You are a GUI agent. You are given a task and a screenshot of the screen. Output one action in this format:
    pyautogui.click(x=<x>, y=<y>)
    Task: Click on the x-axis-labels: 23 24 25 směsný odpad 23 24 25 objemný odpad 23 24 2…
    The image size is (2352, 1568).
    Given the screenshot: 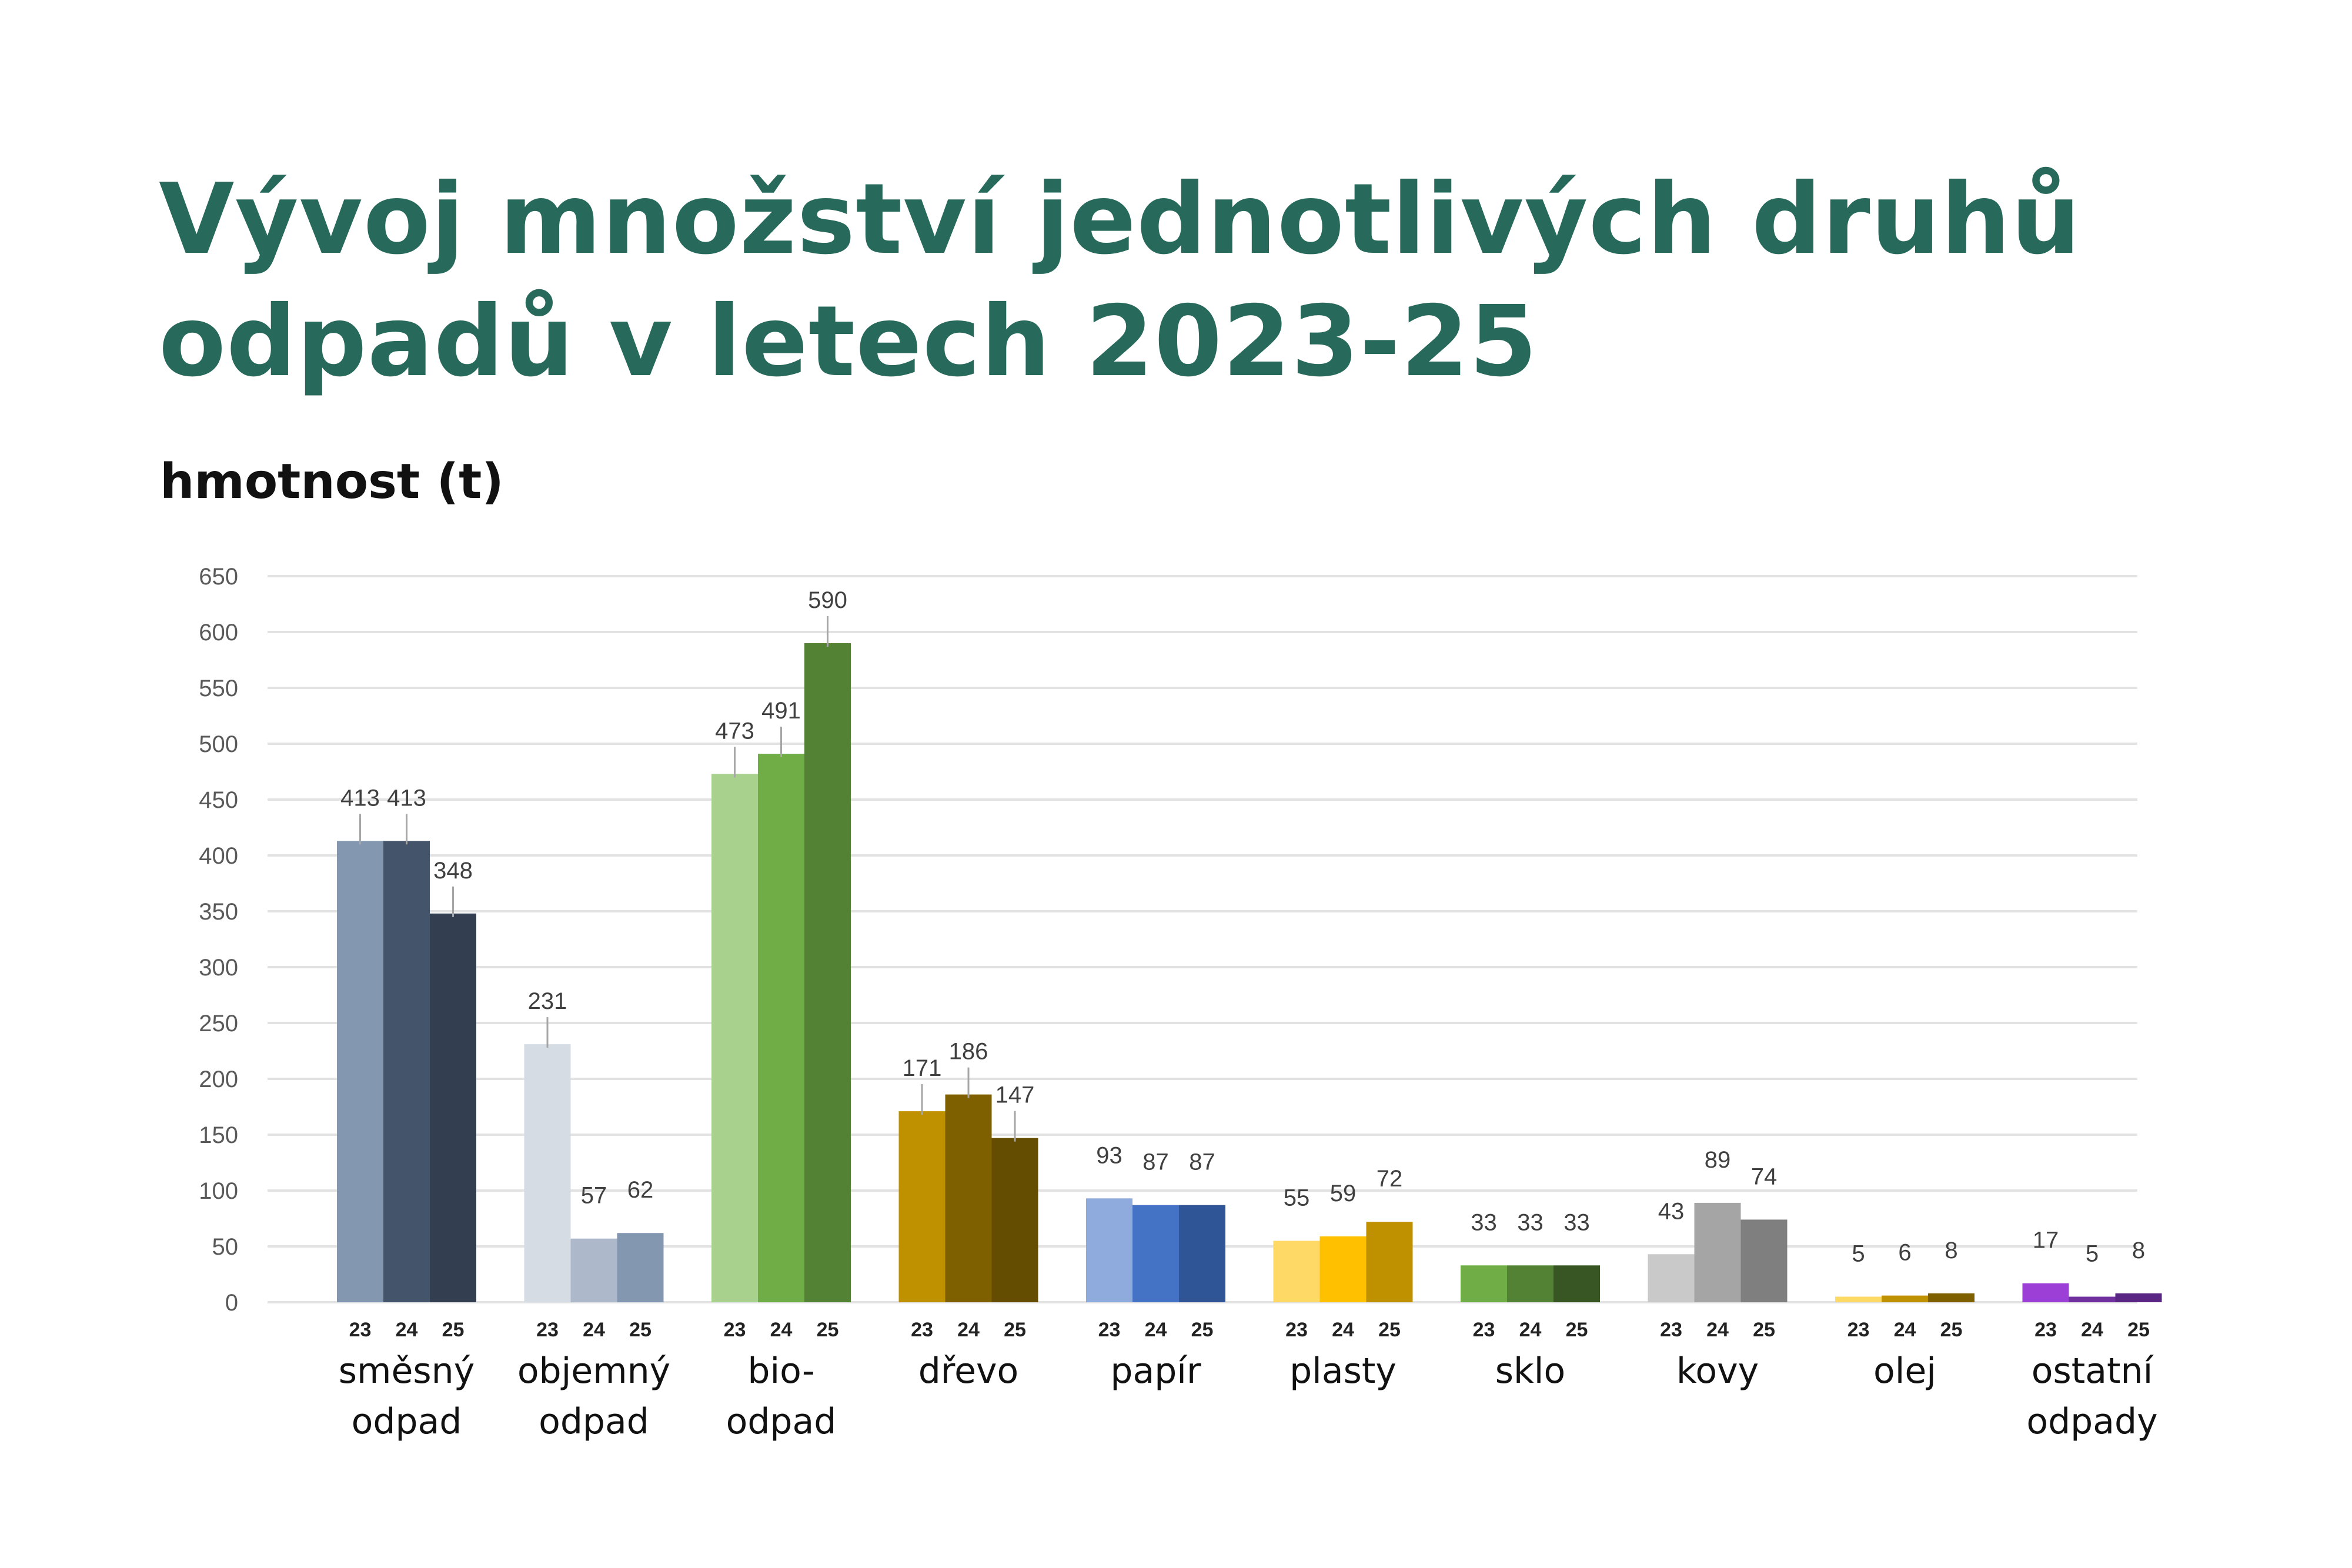 What is the action you would take?
    pyautogui.click(x=1248, y=1380)
    